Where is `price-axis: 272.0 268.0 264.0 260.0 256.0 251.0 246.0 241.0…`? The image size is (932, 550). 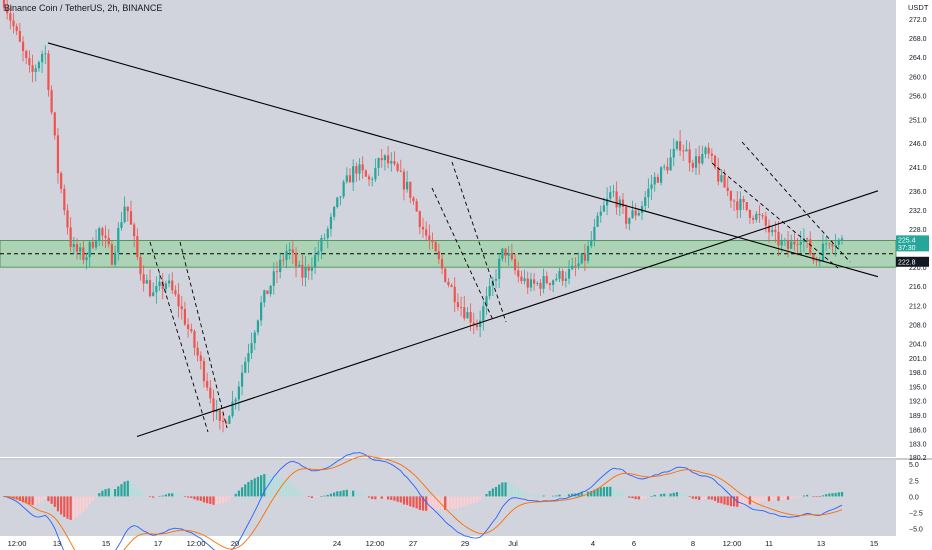 price-axis: 272.0 268.0 264.0 260.0 256.0 251.0 246.0 241.0… is located at coordinates (918, 239).